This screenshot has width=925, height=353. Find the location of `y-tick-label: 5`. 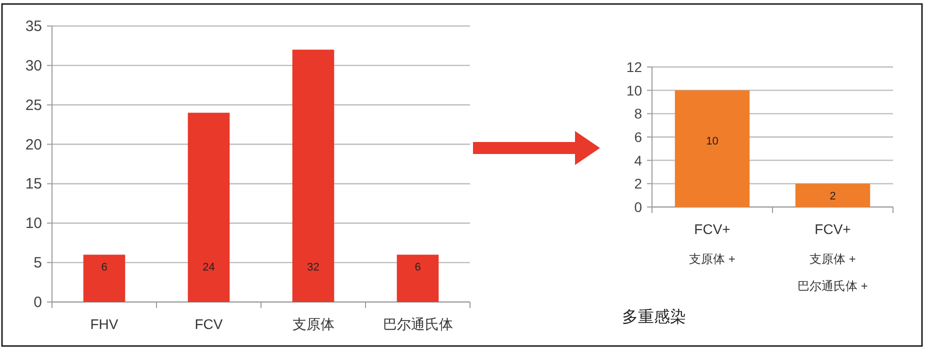

y-tick-label: 5 is located at coordinates (38, 263).